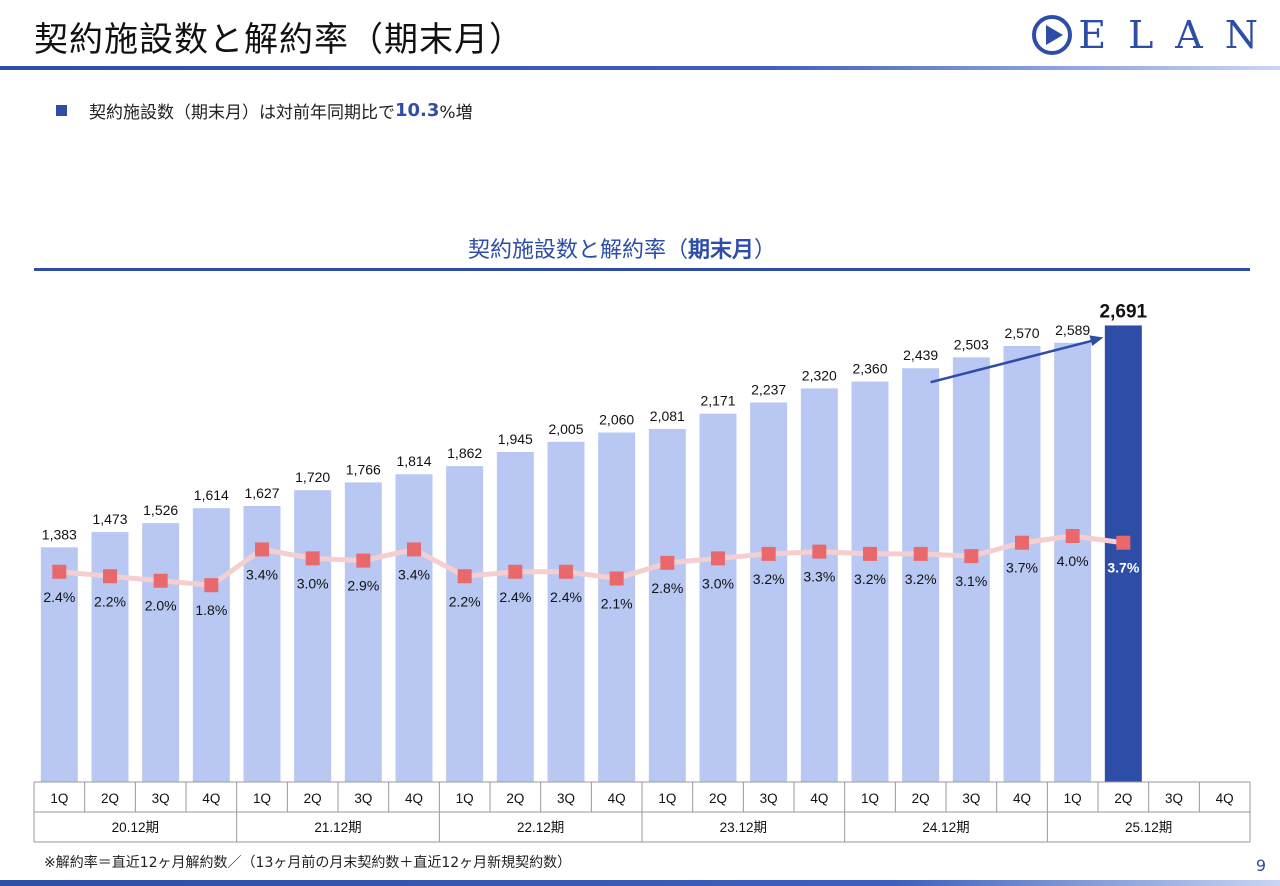 The width and height of the screenshot is (1280, 886). I want to click on bar-value-label: 1,627, so click(261, 493).